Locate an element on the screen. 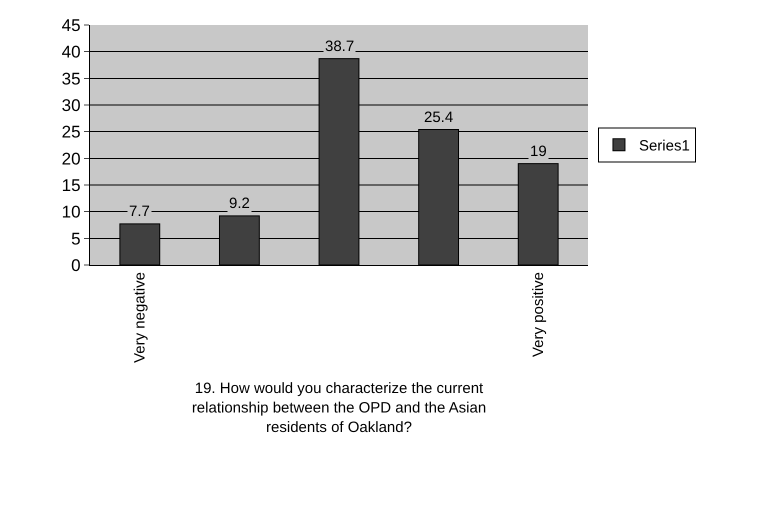 The height and width of the screenshot is (523, 768). x-axis-title: 19. How would you characterize the current relationship between the OPD and the Asian residents of Oakland? is located at coordinates (339, 408).